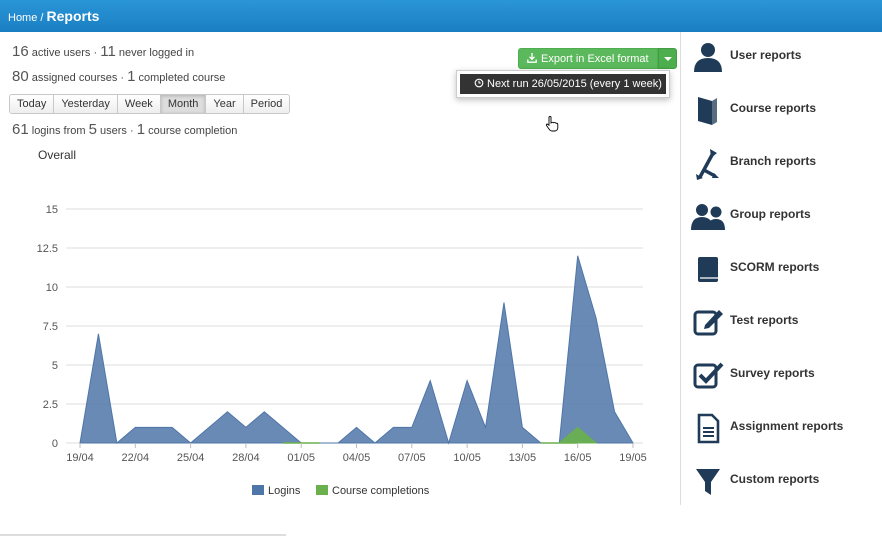  Describe the element at coordinates (131, 76) in the screenshot. I see `completed-courses-count: 1` at that location.